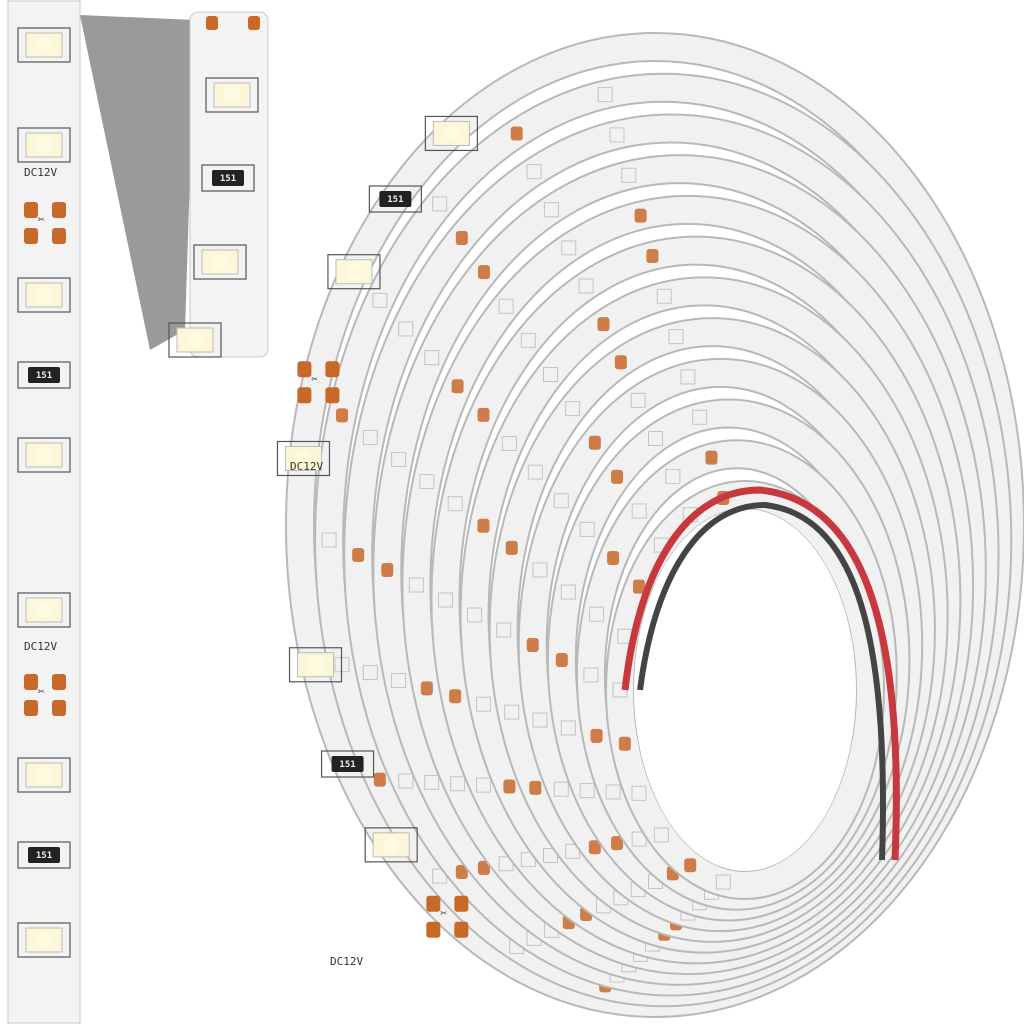 This screenshot has width=1024, height=1024. I want to click on black-wire, so click(761, 681).